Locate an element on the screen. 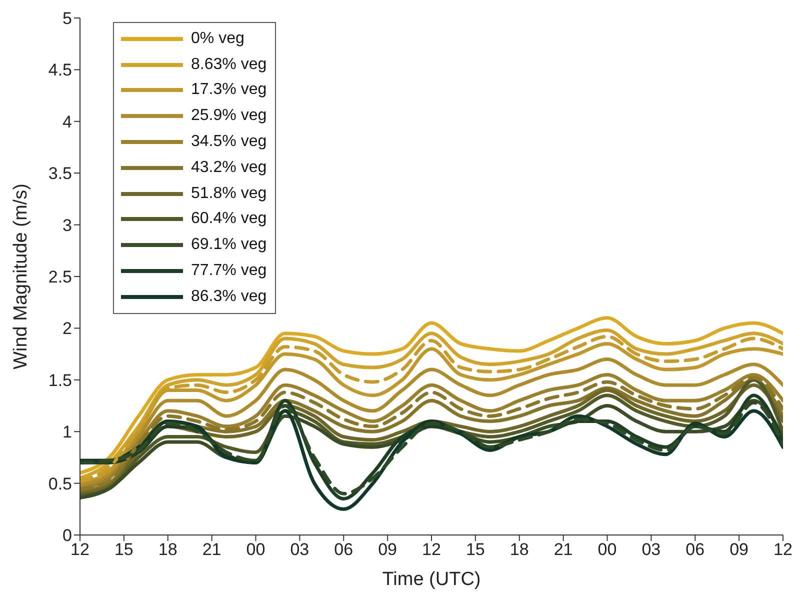 This screenshot has height=613, width=801. y-tick-label: 2.5 is located at coordinates (60, 277).